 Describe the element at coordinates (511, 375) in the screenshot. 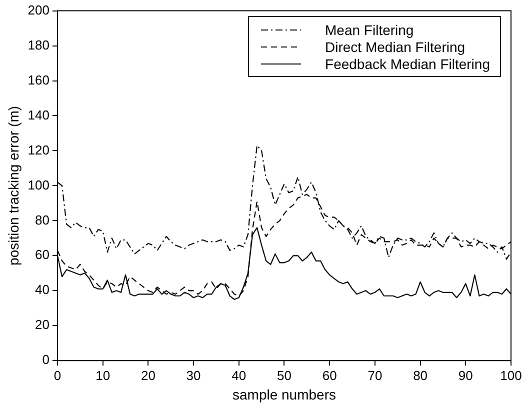

I see `x-tick-label: 100` at that location.